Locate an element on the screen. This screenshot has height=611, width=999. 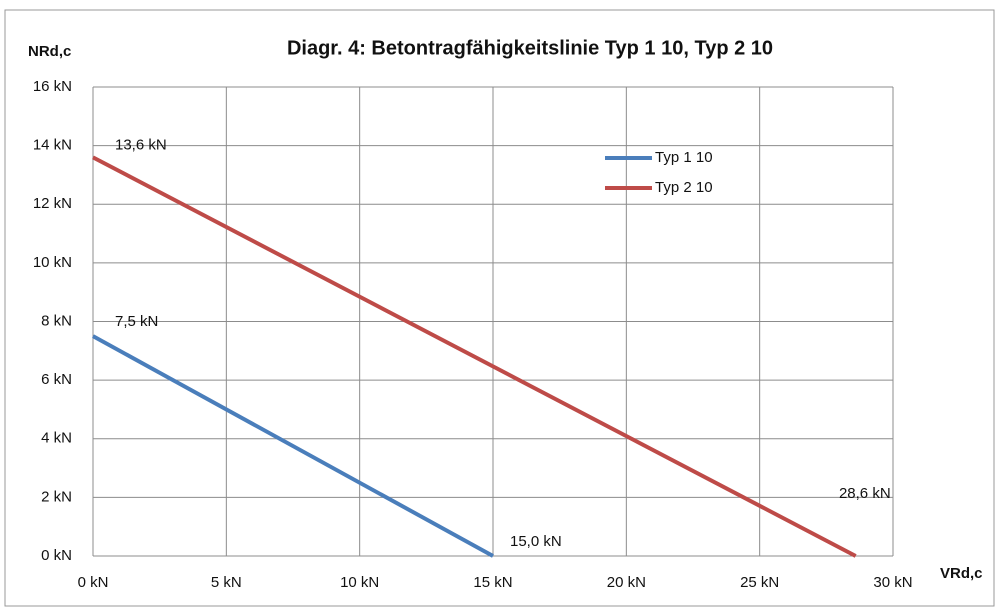
series-line is located at coordinates (293, 446).